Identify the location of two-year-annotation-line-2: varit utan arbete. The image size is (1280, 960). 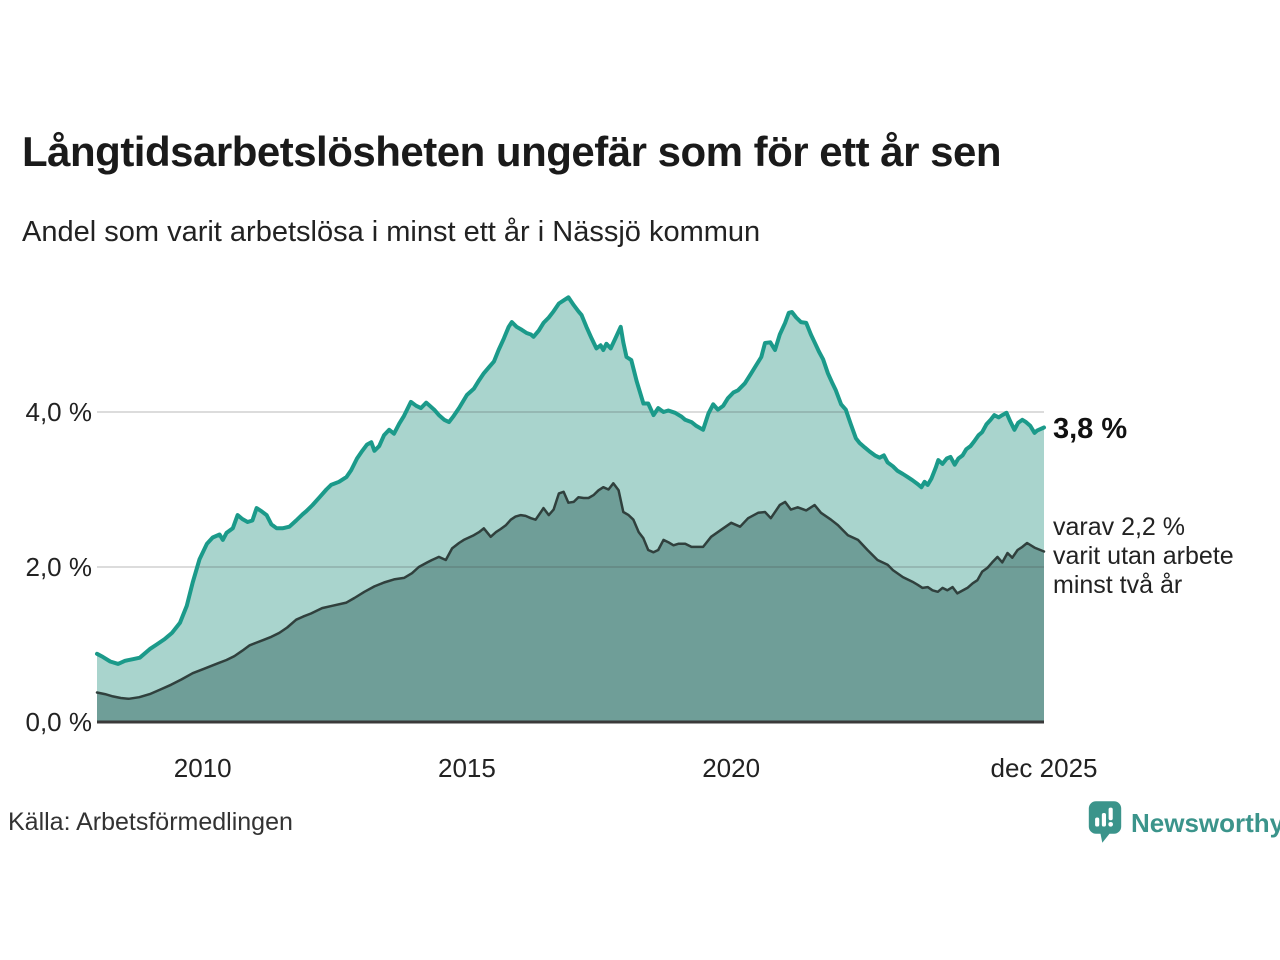
(1143, 556).